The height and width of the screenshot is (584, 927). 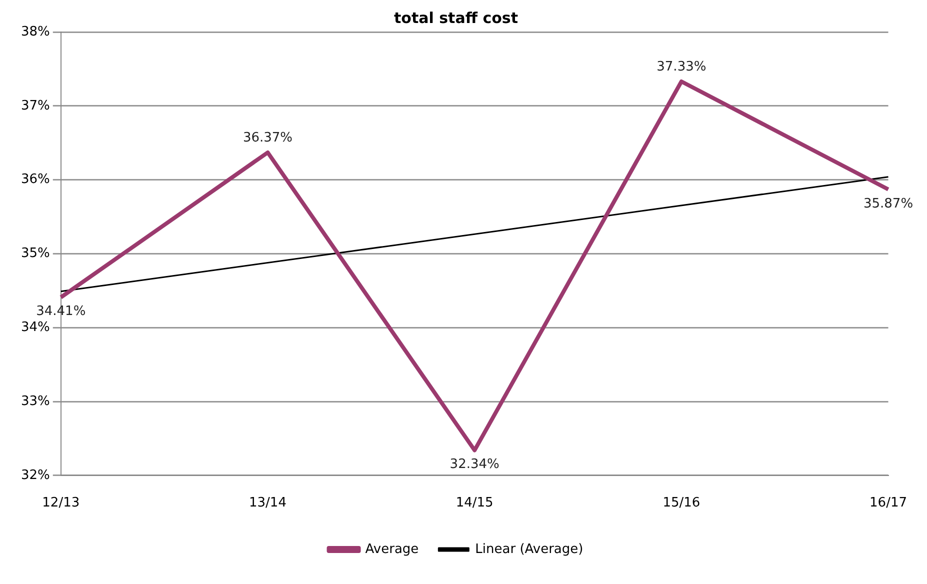 What do you see at coordinates (529, 549) in the screenshot?
I see `legend-label: Linear (Average)` at bounding box center [529, 549].